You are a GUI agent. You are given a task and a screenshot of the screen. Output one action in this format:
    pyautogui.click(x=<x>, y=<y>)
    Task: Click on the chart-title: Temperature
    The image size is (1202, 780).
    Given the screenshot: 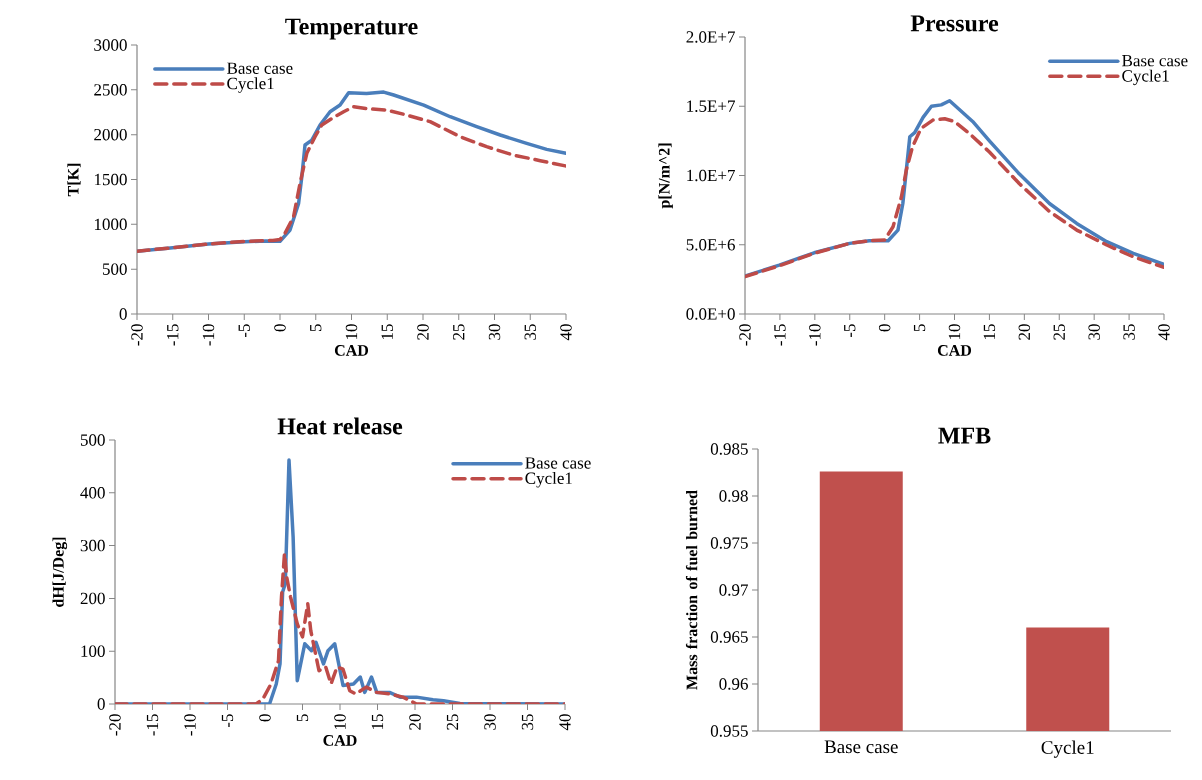 What is the action you would take?
    pyautogui.click(x=351, y=29)
    